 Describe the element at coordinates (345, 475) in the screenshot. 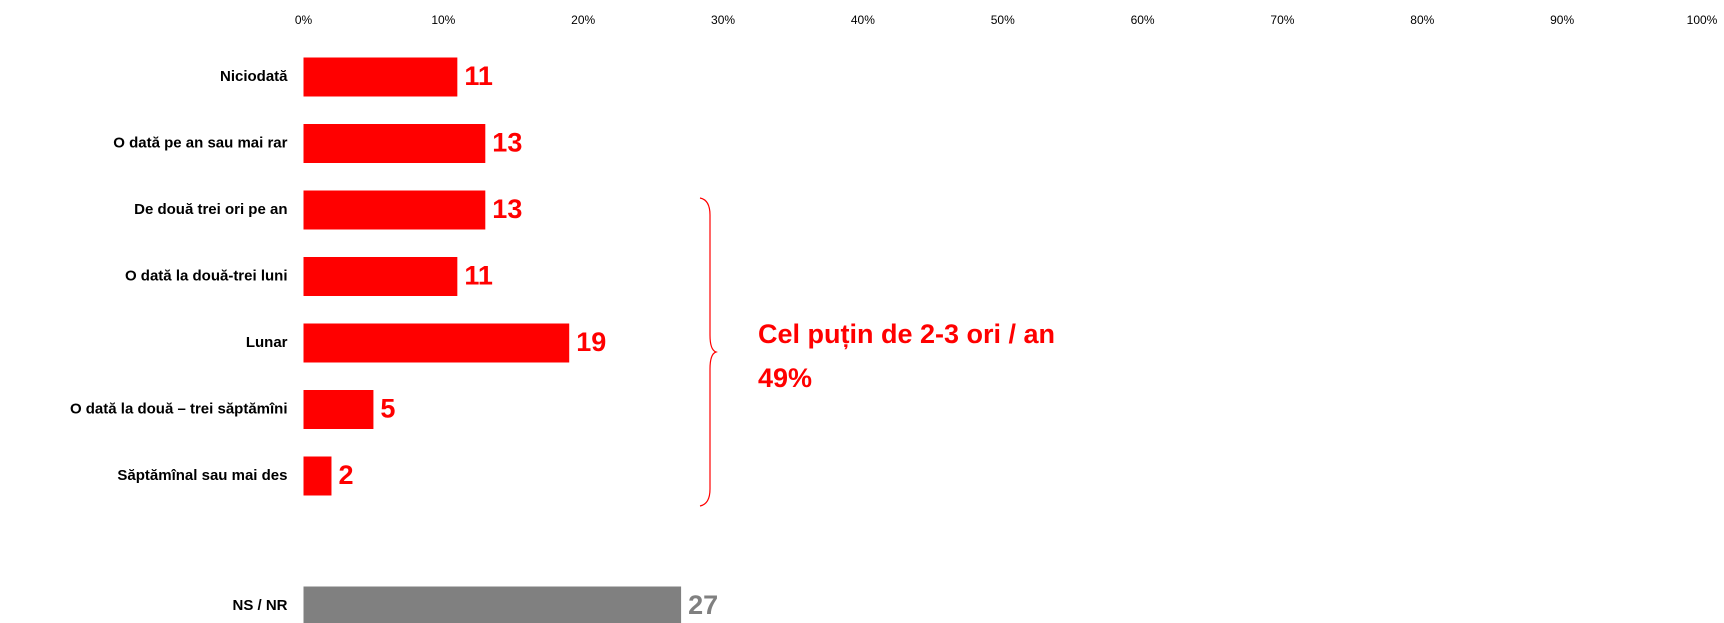

I see `value-label: 2` at that location.